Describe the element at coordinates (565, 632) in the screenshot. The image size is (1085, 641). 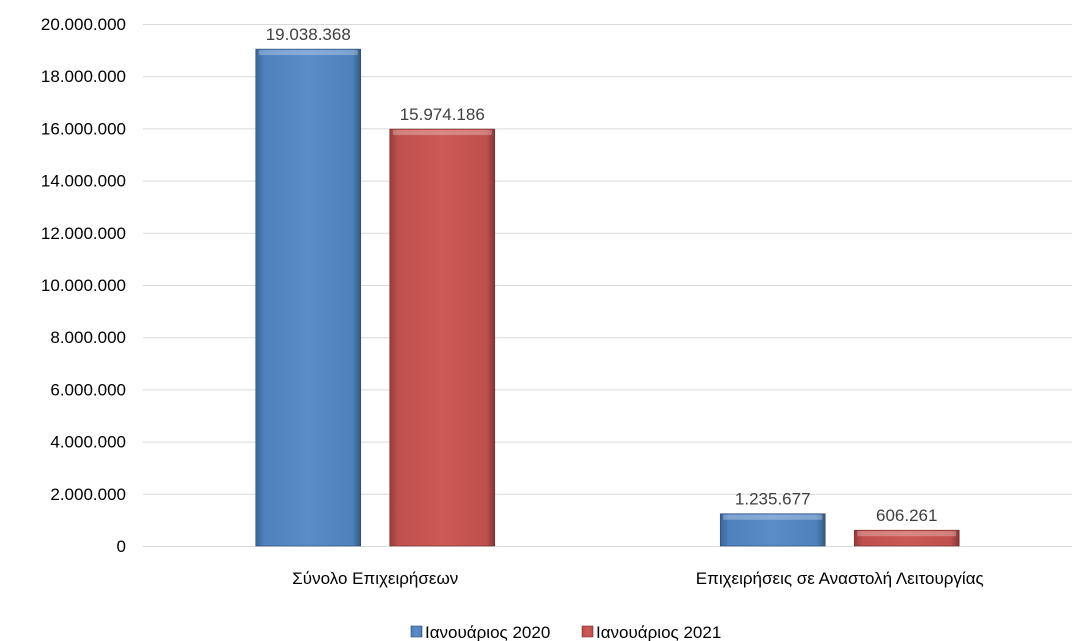
I see `legend: Ιανουάριος 2020 Ιανουάριος 2021` at that location.